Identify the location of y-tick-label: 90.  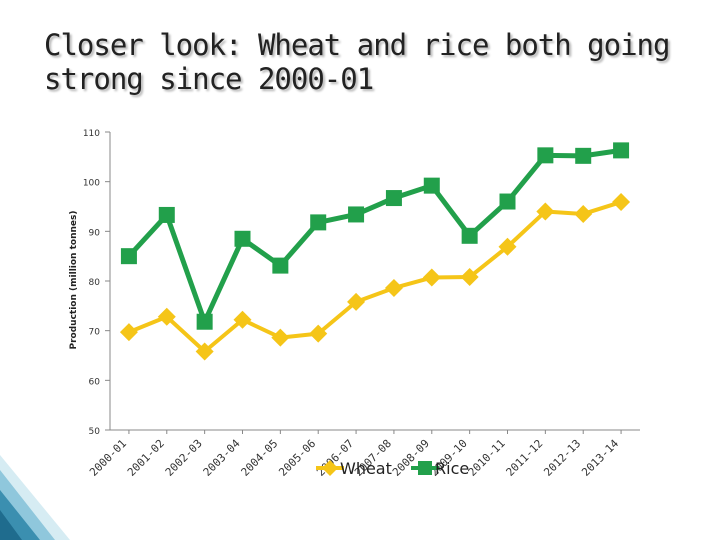
(95, 233).